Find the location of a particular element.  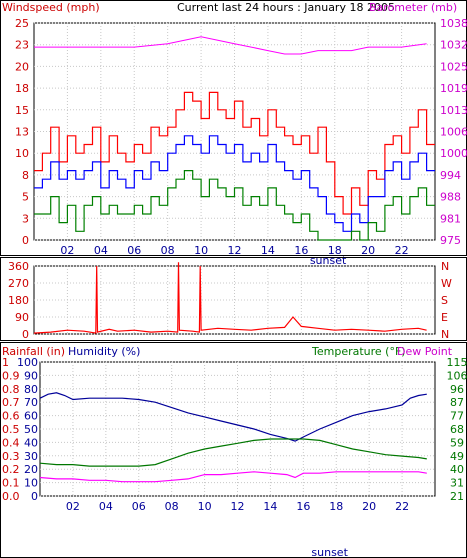

chart1-x-tick-2: 06 is located at coordinates (134, 250).